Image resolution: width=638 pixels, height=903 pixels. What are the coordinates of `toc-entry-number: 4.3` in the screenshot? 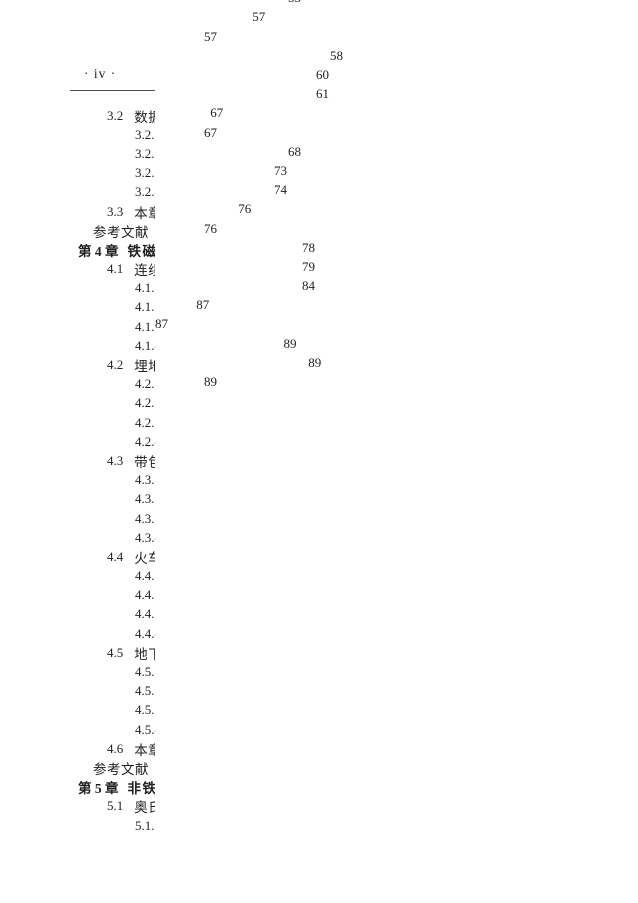 It's located at (115, 460).